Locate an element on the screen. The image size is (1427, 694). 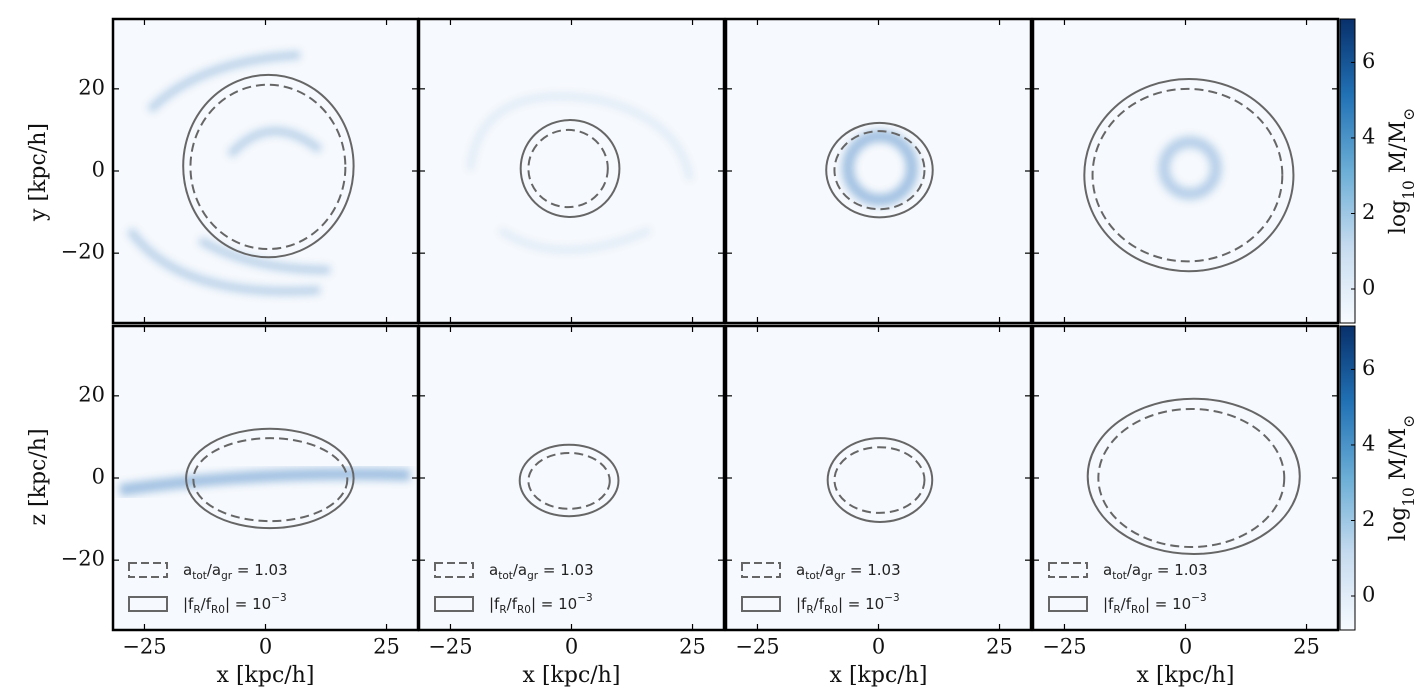
colorbar-label: log10 M/M⊙ is located at coordinates (1402, 171).